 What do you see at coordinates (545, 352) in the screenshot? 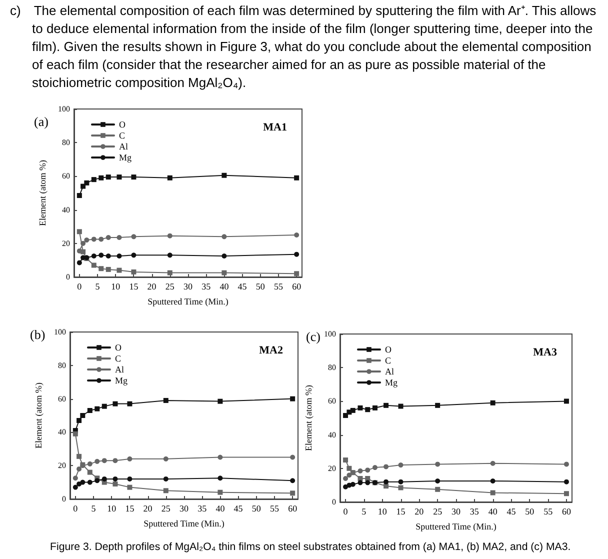
I see `text: MA3` at bounding box center [545, 352].